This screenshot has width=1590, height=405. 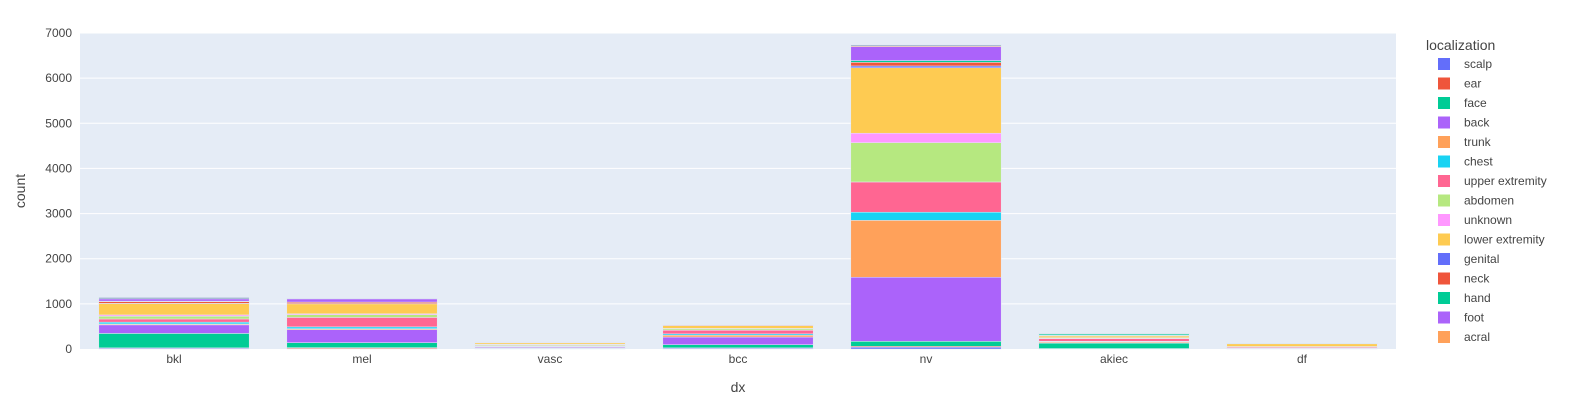 What do you see at coordinates (1472, 84) in the screenshot?
I see `legend-item-label: ear` at bounding box center [1472, 84].